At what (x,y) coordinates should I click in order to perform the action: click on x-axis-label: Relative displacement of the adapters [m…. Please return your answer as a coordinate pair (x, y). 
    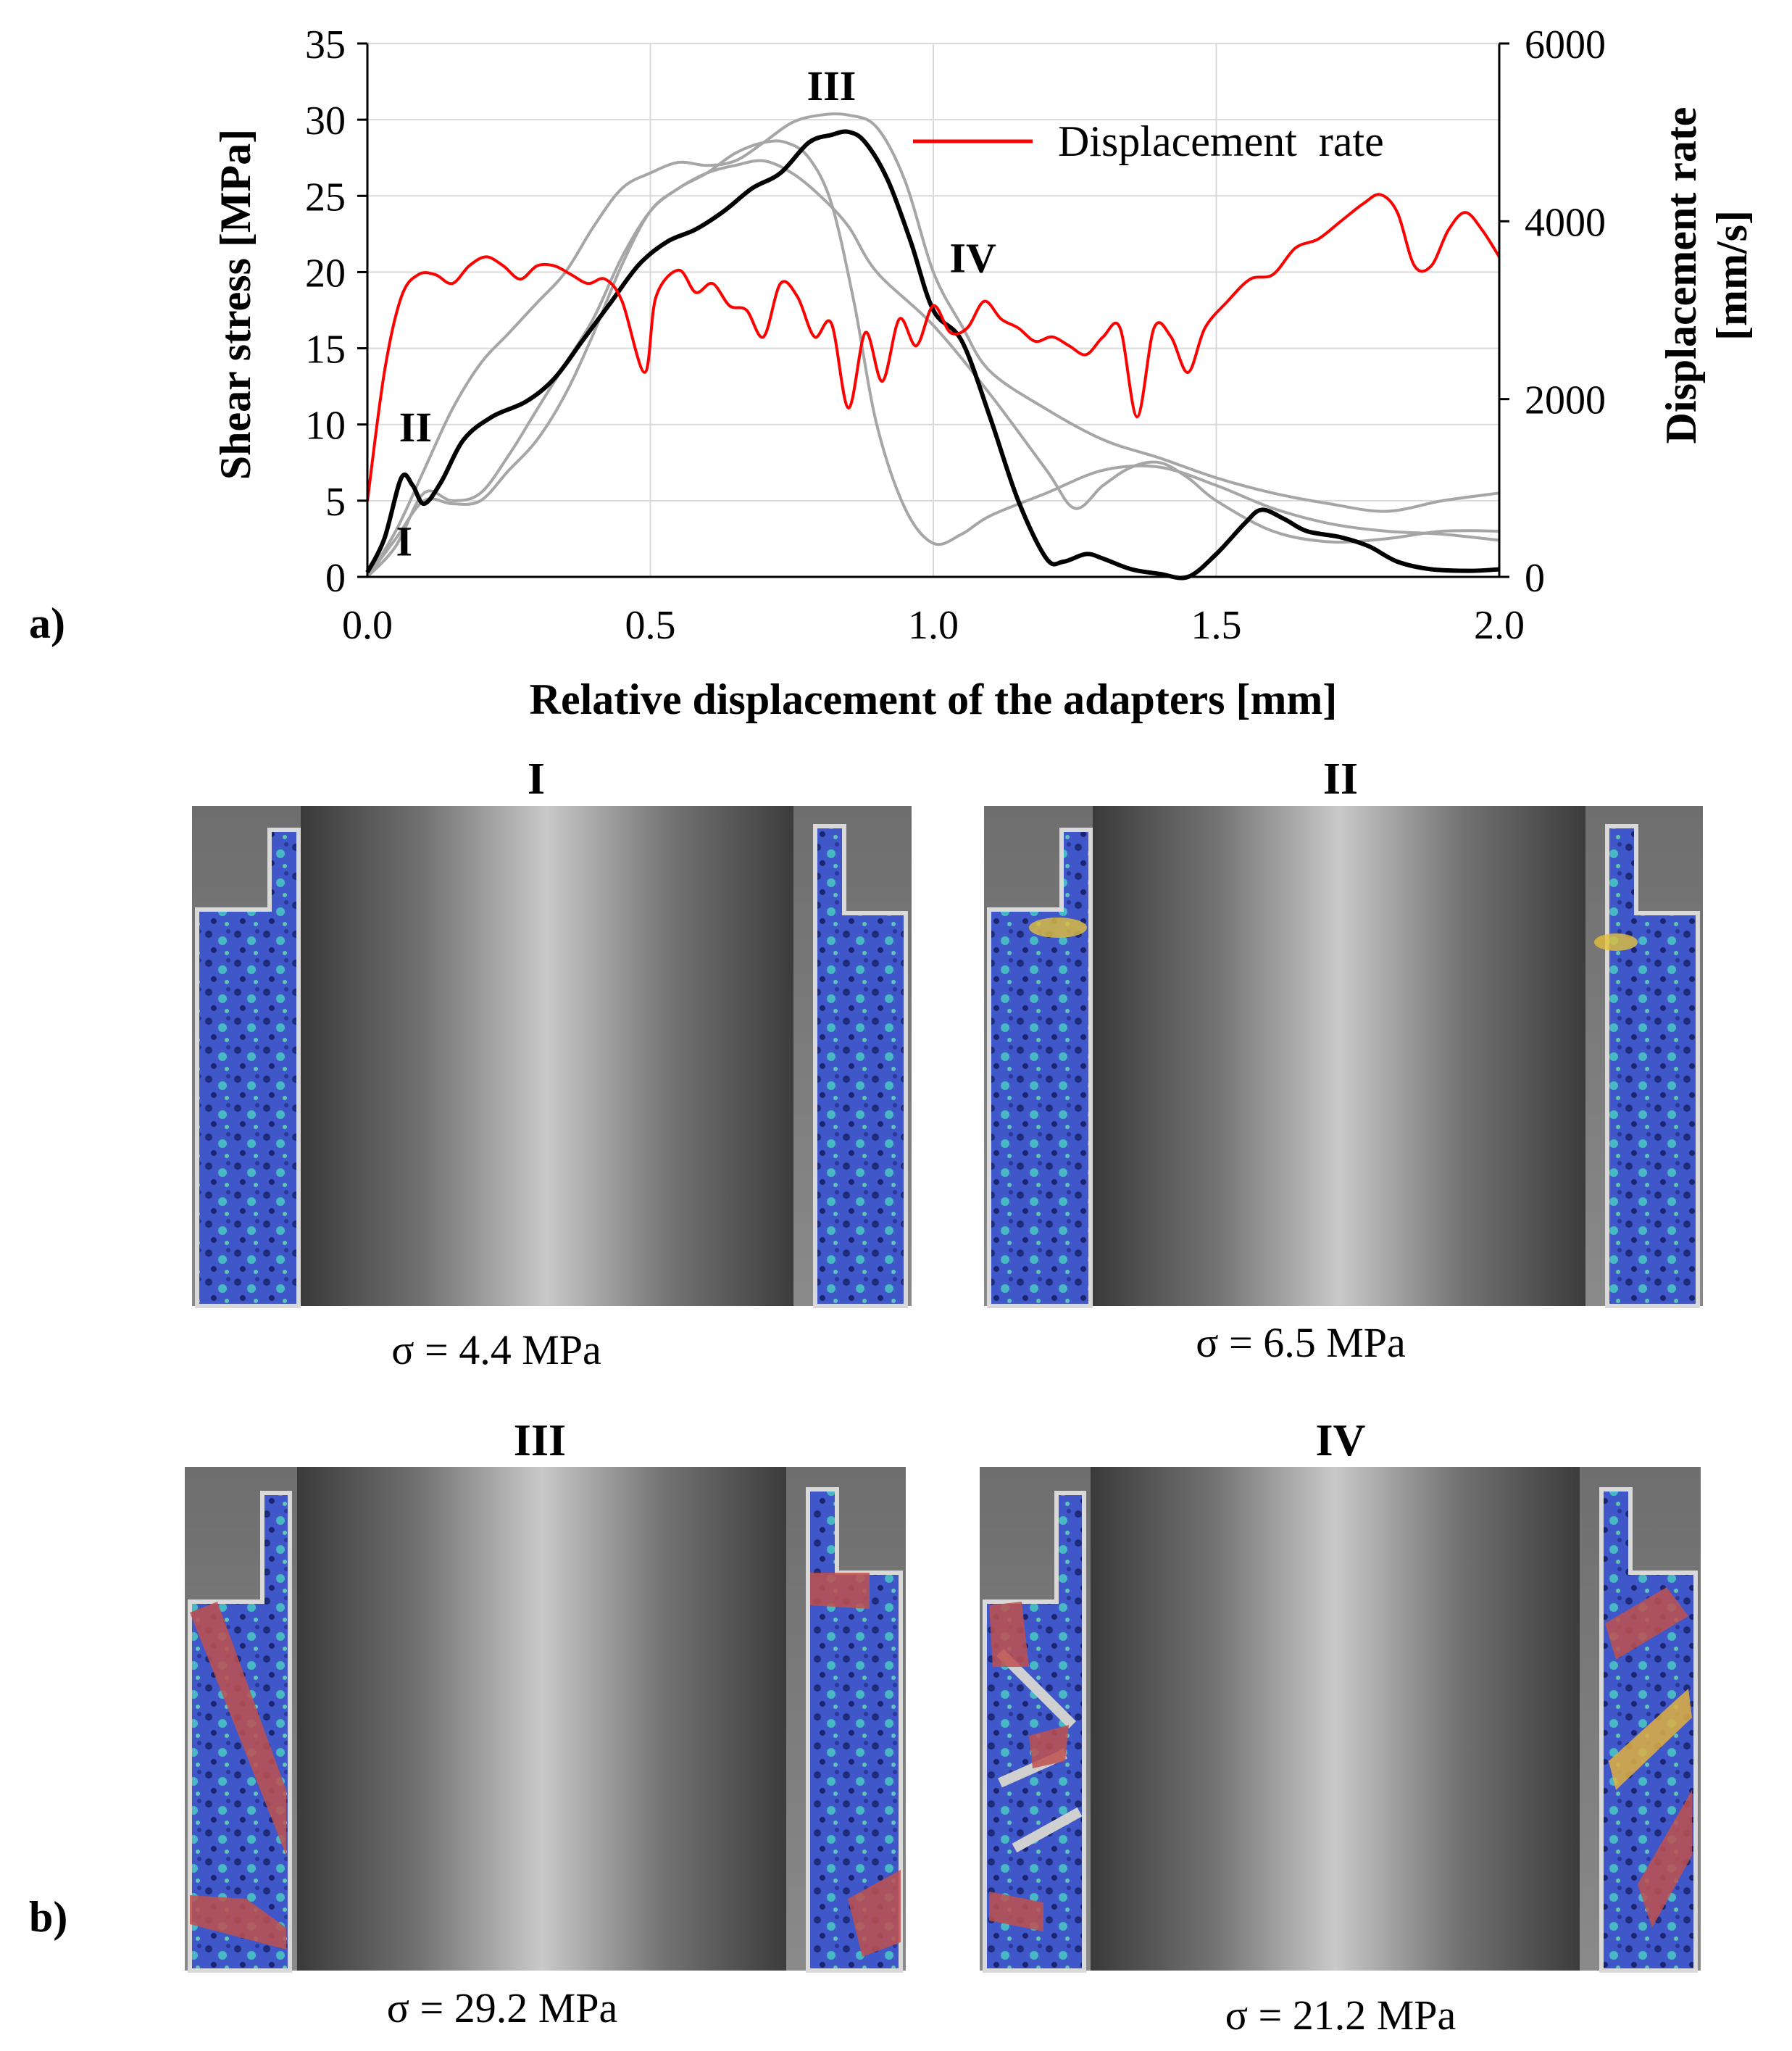
    Looking at the image, I should click on (934, 699).